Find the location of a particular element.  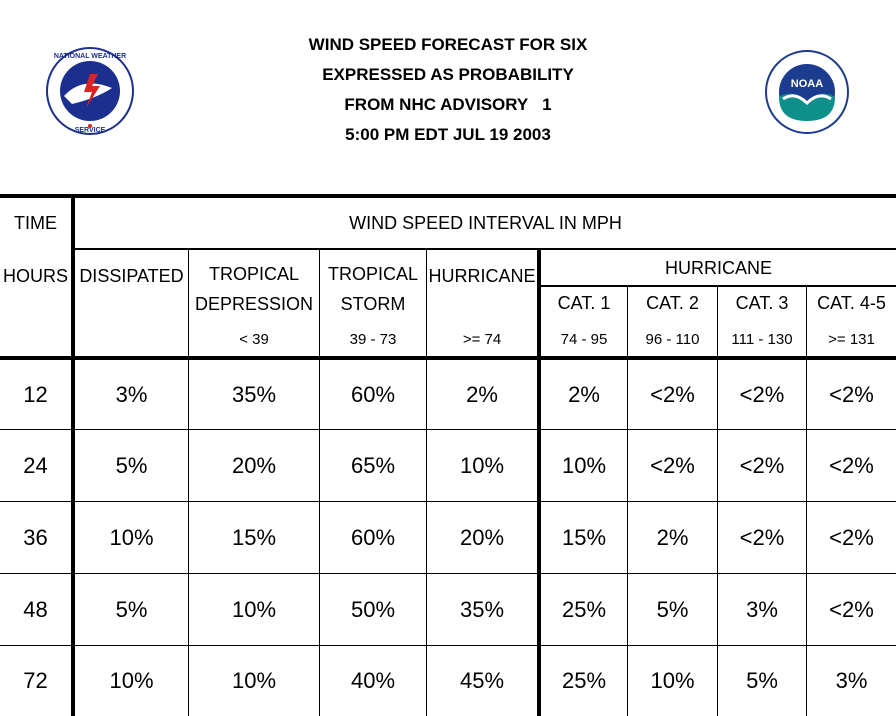

header-divider is located at coordinates (485, 249).